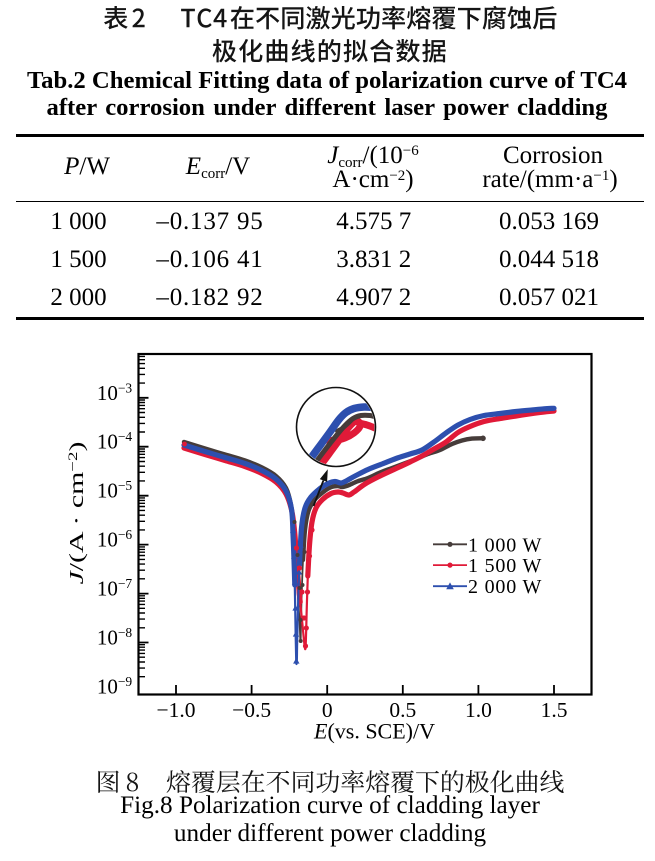 The width and height of the screenshot is (655, 861). I want to click on svg-text: 10⁻³, so click(115, 392).